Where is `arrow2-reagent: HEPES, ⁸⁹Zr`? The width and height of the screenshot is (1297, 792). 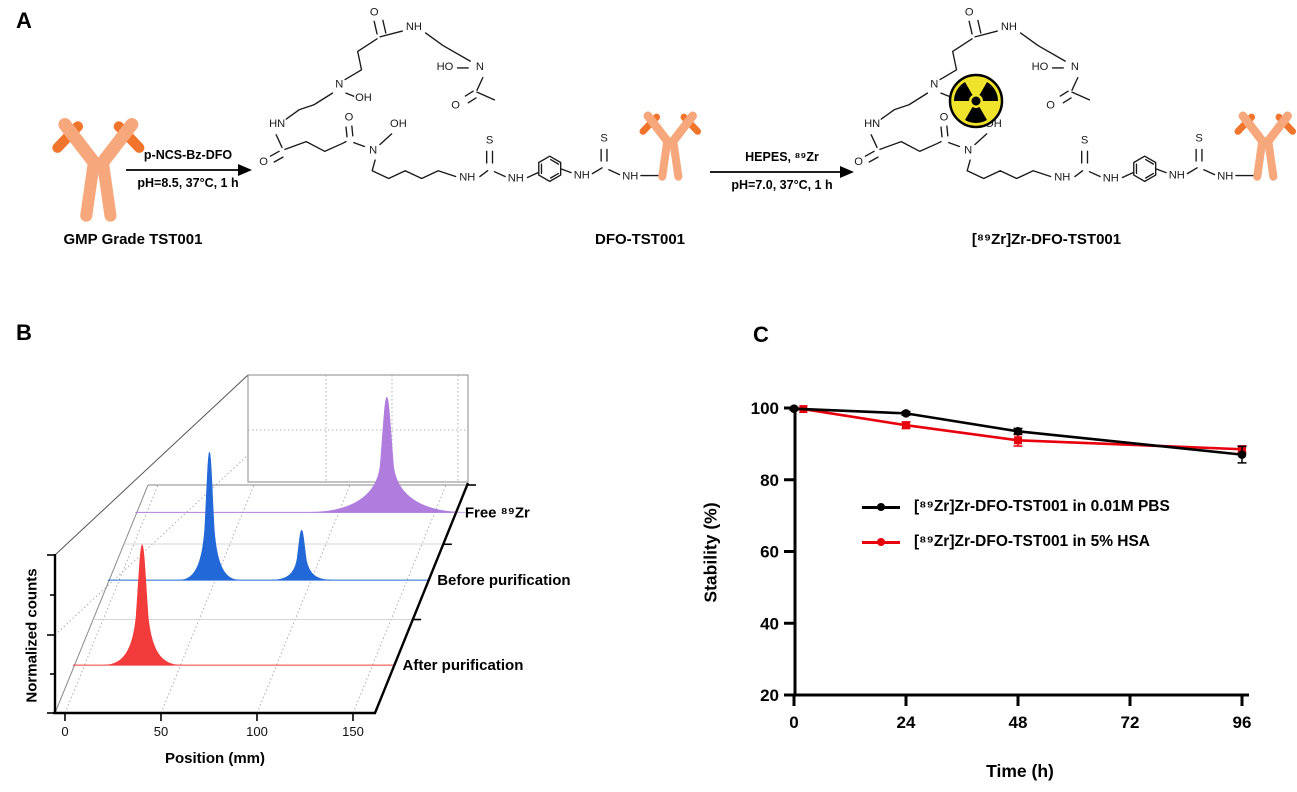 arrow2-reagent: HEPES, ⁸⁹Zr is located at coordinates (782, 157).